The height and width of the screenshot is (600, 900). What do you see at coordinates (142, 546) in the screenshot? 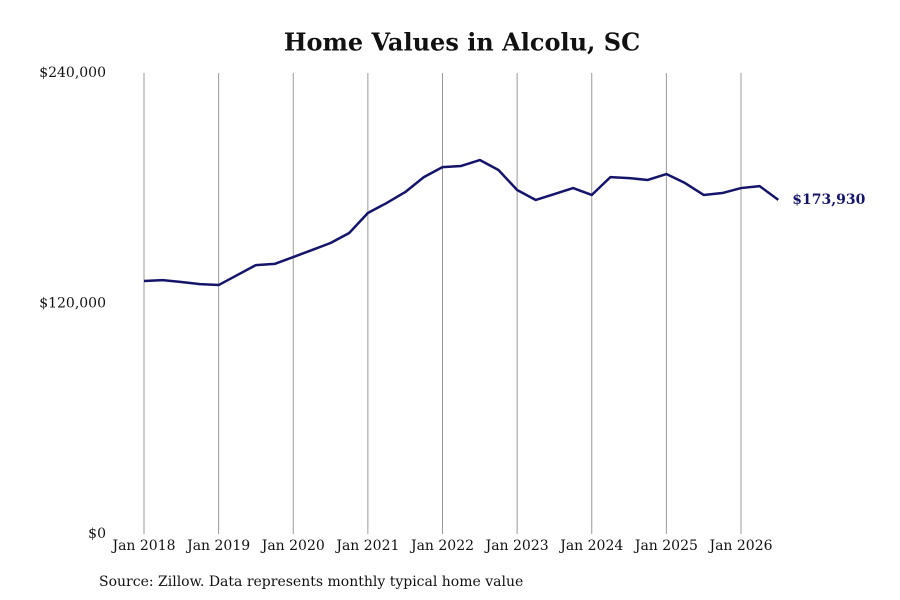
I see `x-tick-label: Jan 2018` at bounding box center [142, 546].